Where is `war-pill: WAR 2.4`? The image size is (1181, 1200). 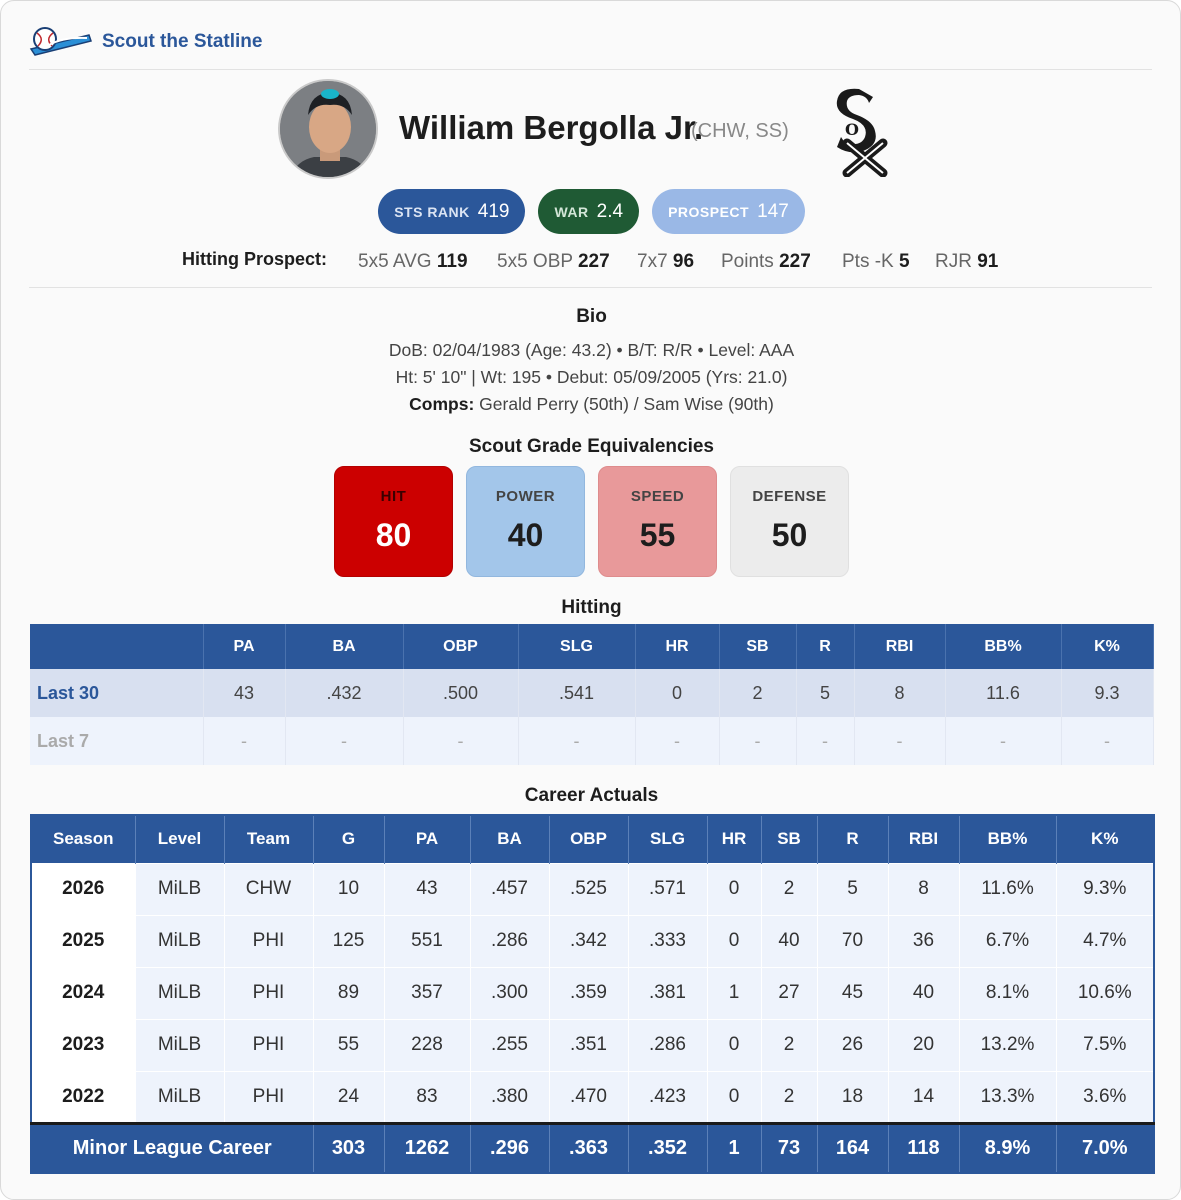
war-pill: WAR 2.4 is located at coordinates (589, 211).